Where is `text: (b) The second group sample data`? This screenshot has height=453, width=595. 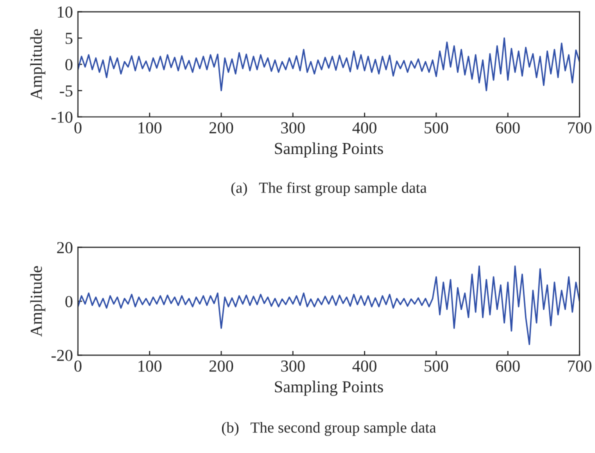
text: (b) The second group sample data is located at coordinates (329, 429).